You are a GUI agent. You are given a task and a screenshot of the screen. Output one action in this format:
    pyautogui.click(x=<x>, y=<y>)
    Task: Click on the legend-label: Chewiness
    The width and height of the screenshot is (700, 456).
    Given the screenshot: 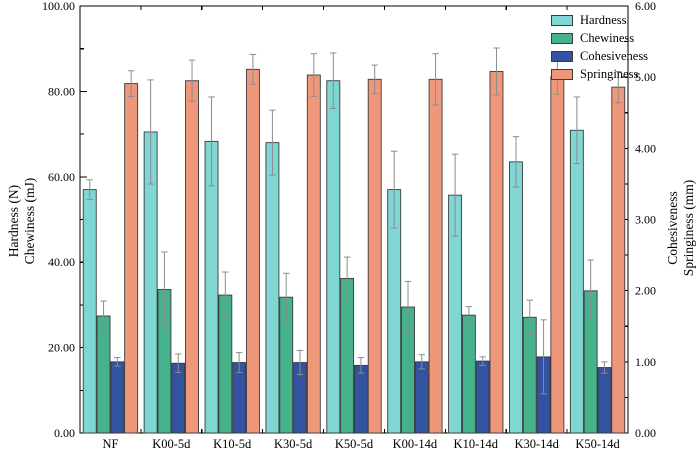 What is the action you would take?
    pyautogui.click(x=607, y=37)
    